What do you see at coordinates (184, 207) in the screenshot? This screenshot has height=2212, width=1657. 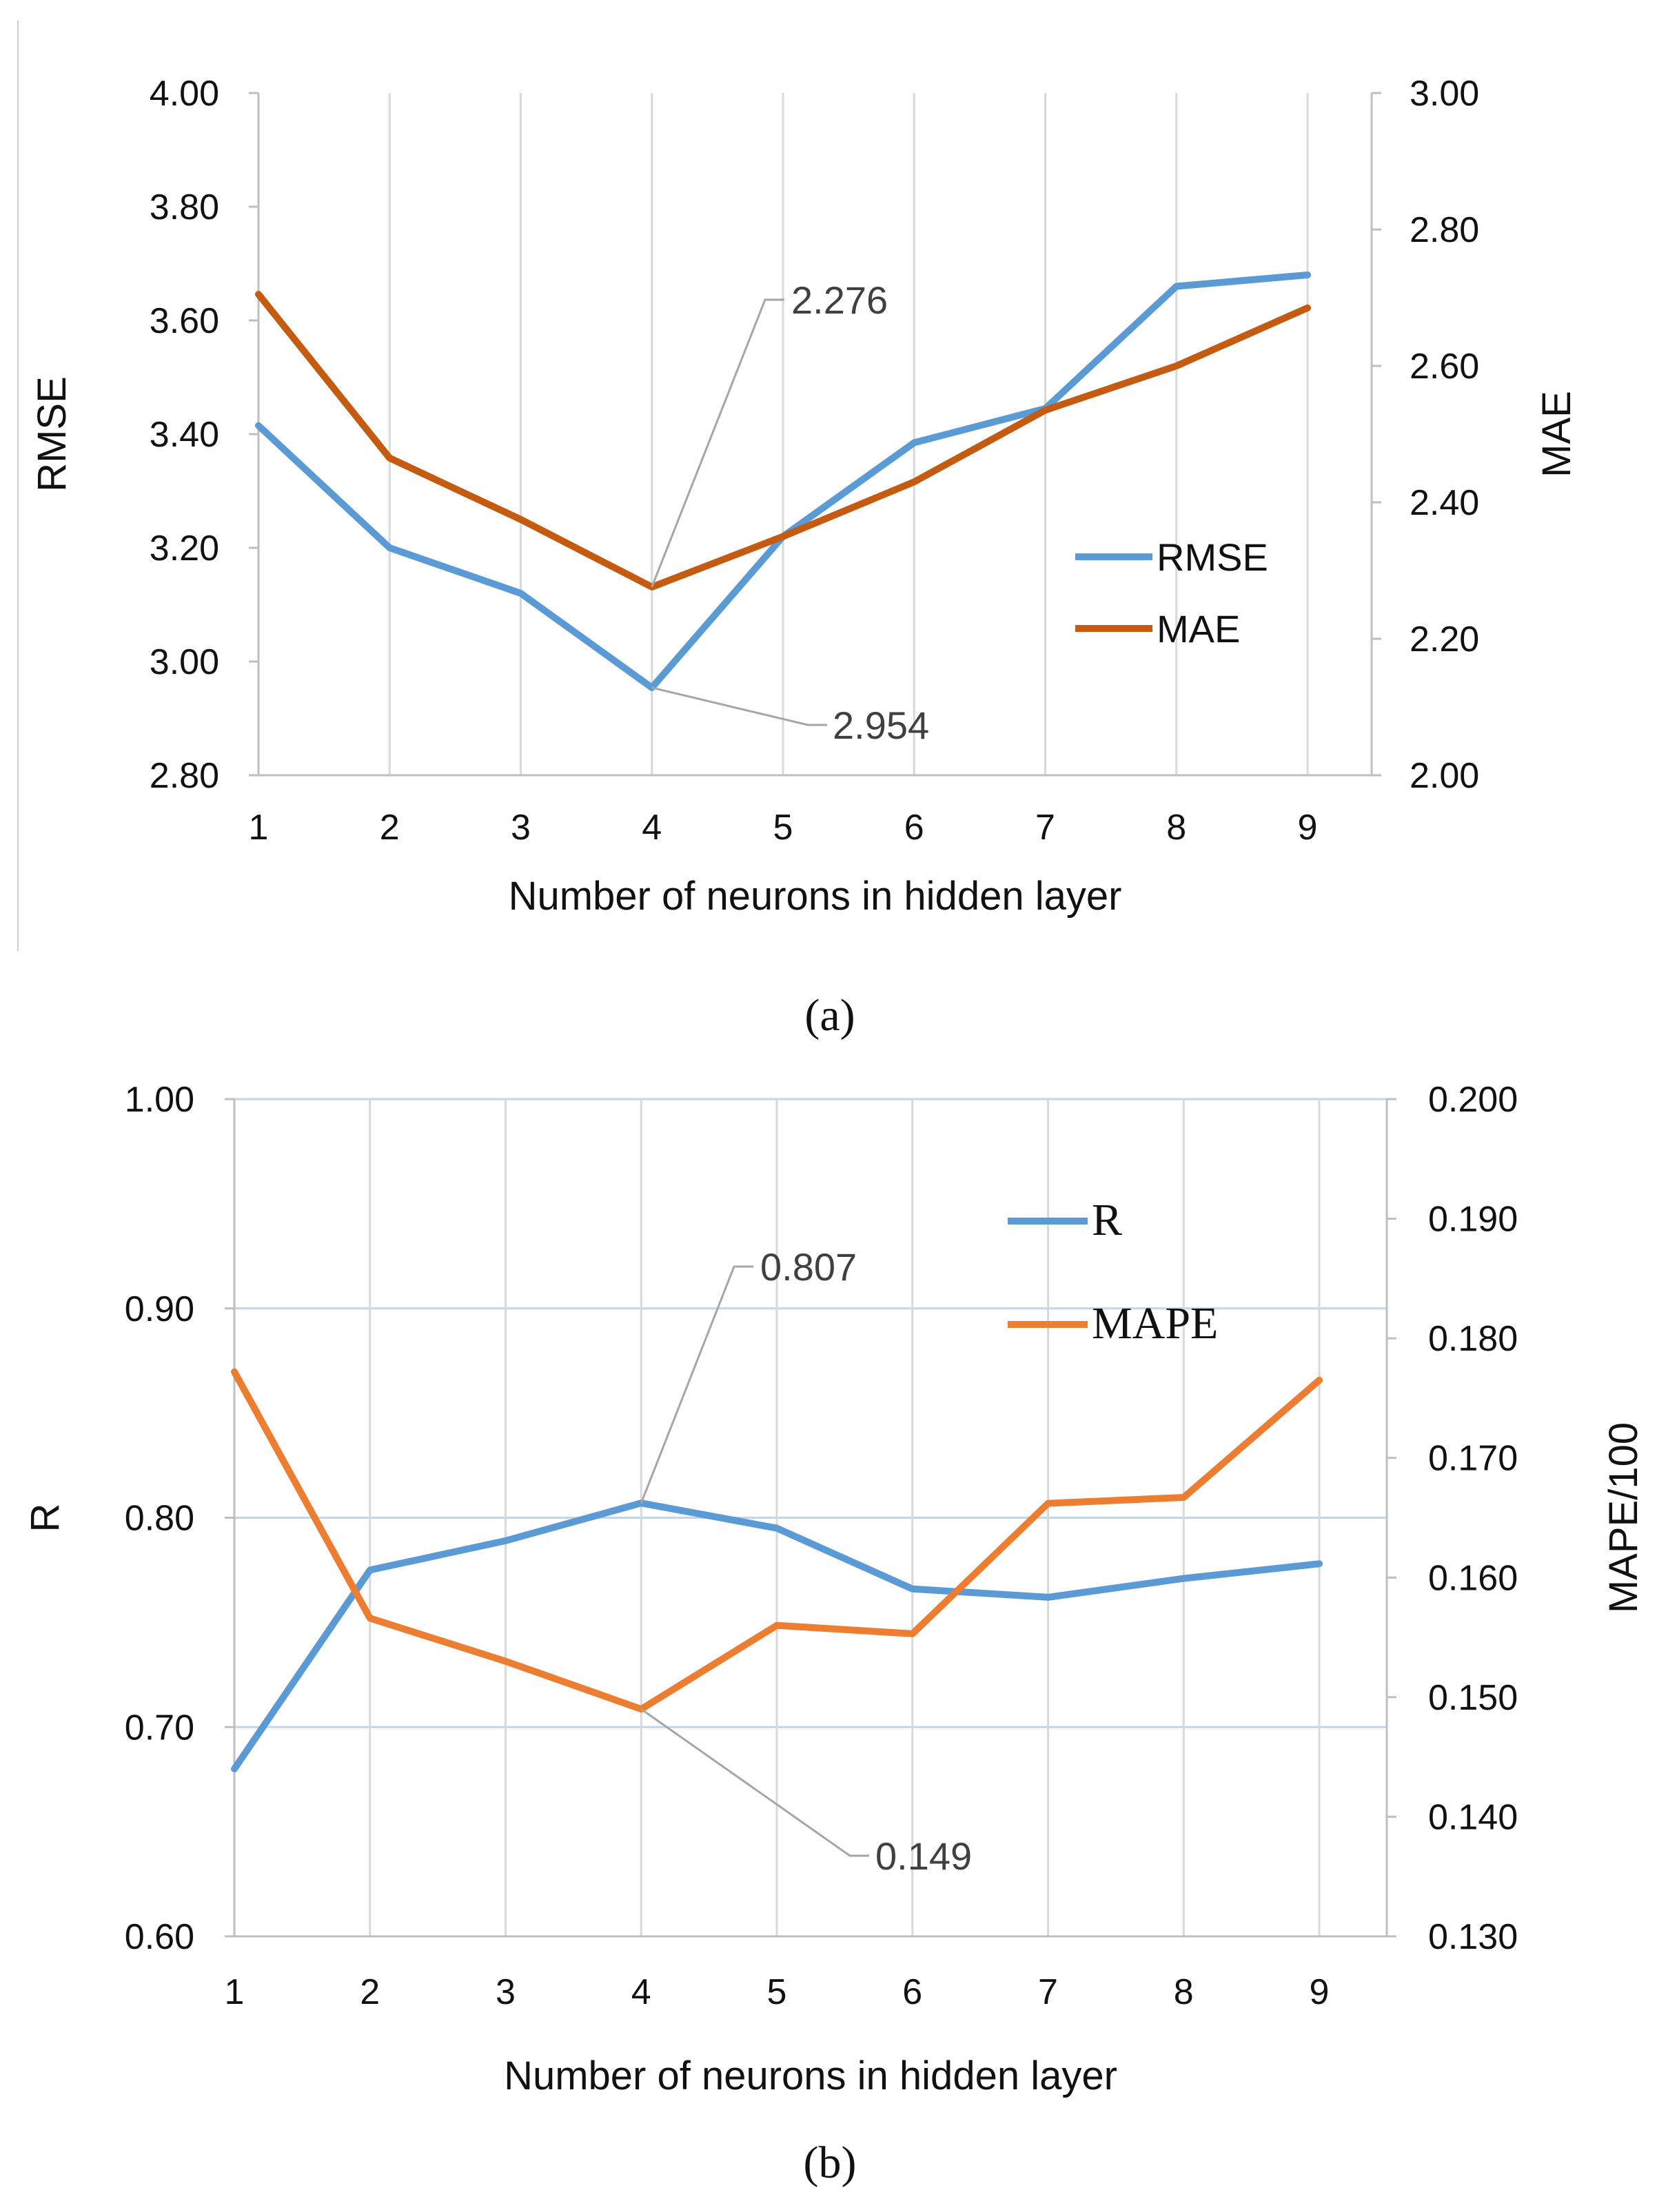 I see `y-tick-label: 3.80` at bounding box center [184, 207].